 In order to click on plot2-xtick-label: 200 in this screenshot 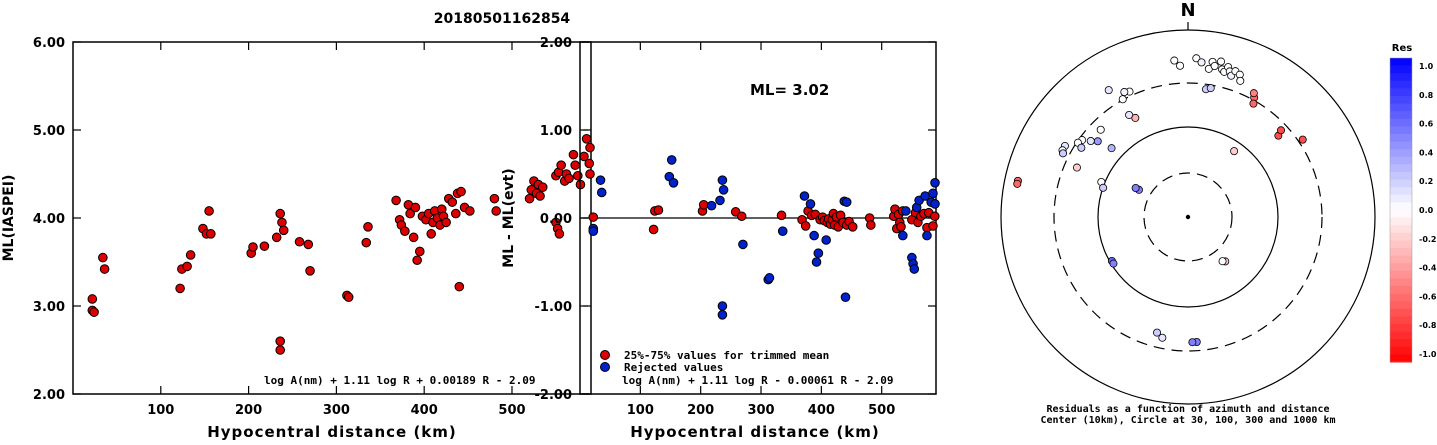, I will do `click(700, 410)`.